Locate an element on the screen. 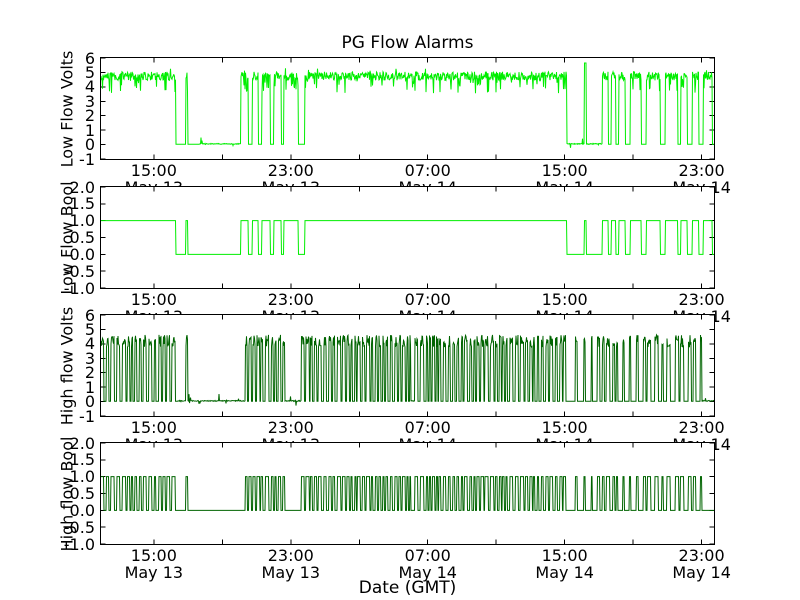 This screenshot has width=800, height=600. plot-canvas-low-flow-volts is located at coordinates (407, 108).